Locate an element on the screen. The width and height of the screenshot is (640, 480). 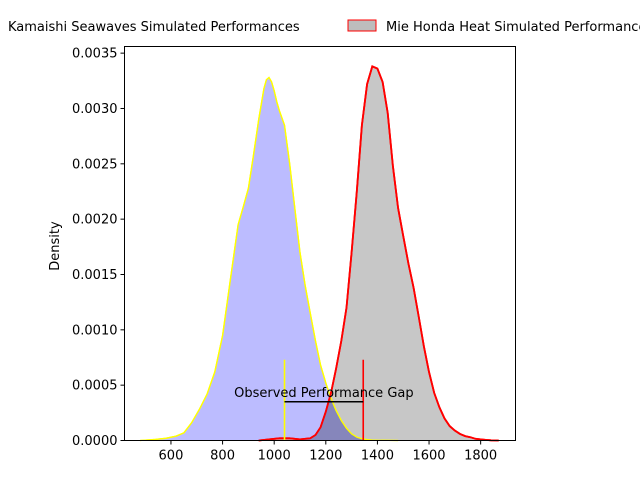
legend-label-mie-honda: Mie Honda Heat Simulated Performances is located at coordinates (513, 27).